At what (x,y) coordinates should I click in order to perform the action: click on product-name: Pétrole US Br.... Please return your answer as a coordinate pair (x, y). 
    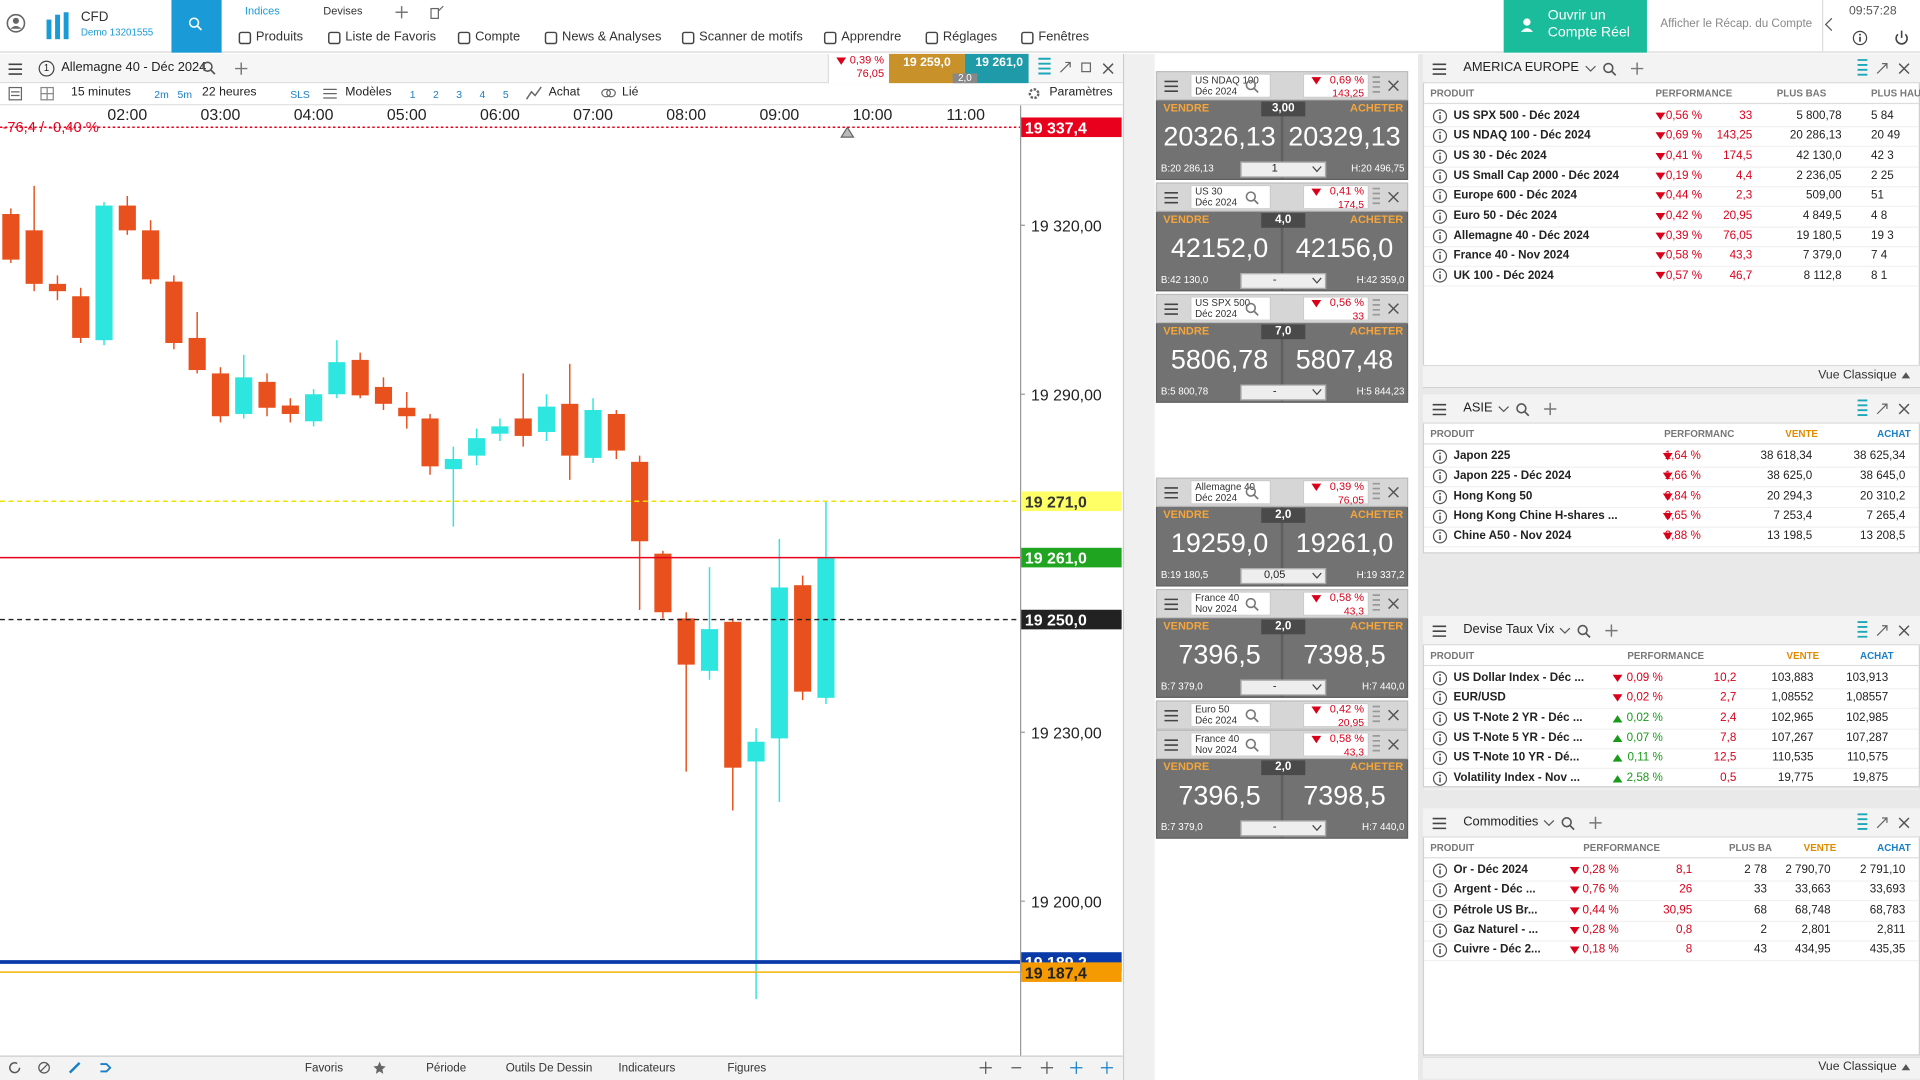
    Looking at the image, I should click on (1495, 910).